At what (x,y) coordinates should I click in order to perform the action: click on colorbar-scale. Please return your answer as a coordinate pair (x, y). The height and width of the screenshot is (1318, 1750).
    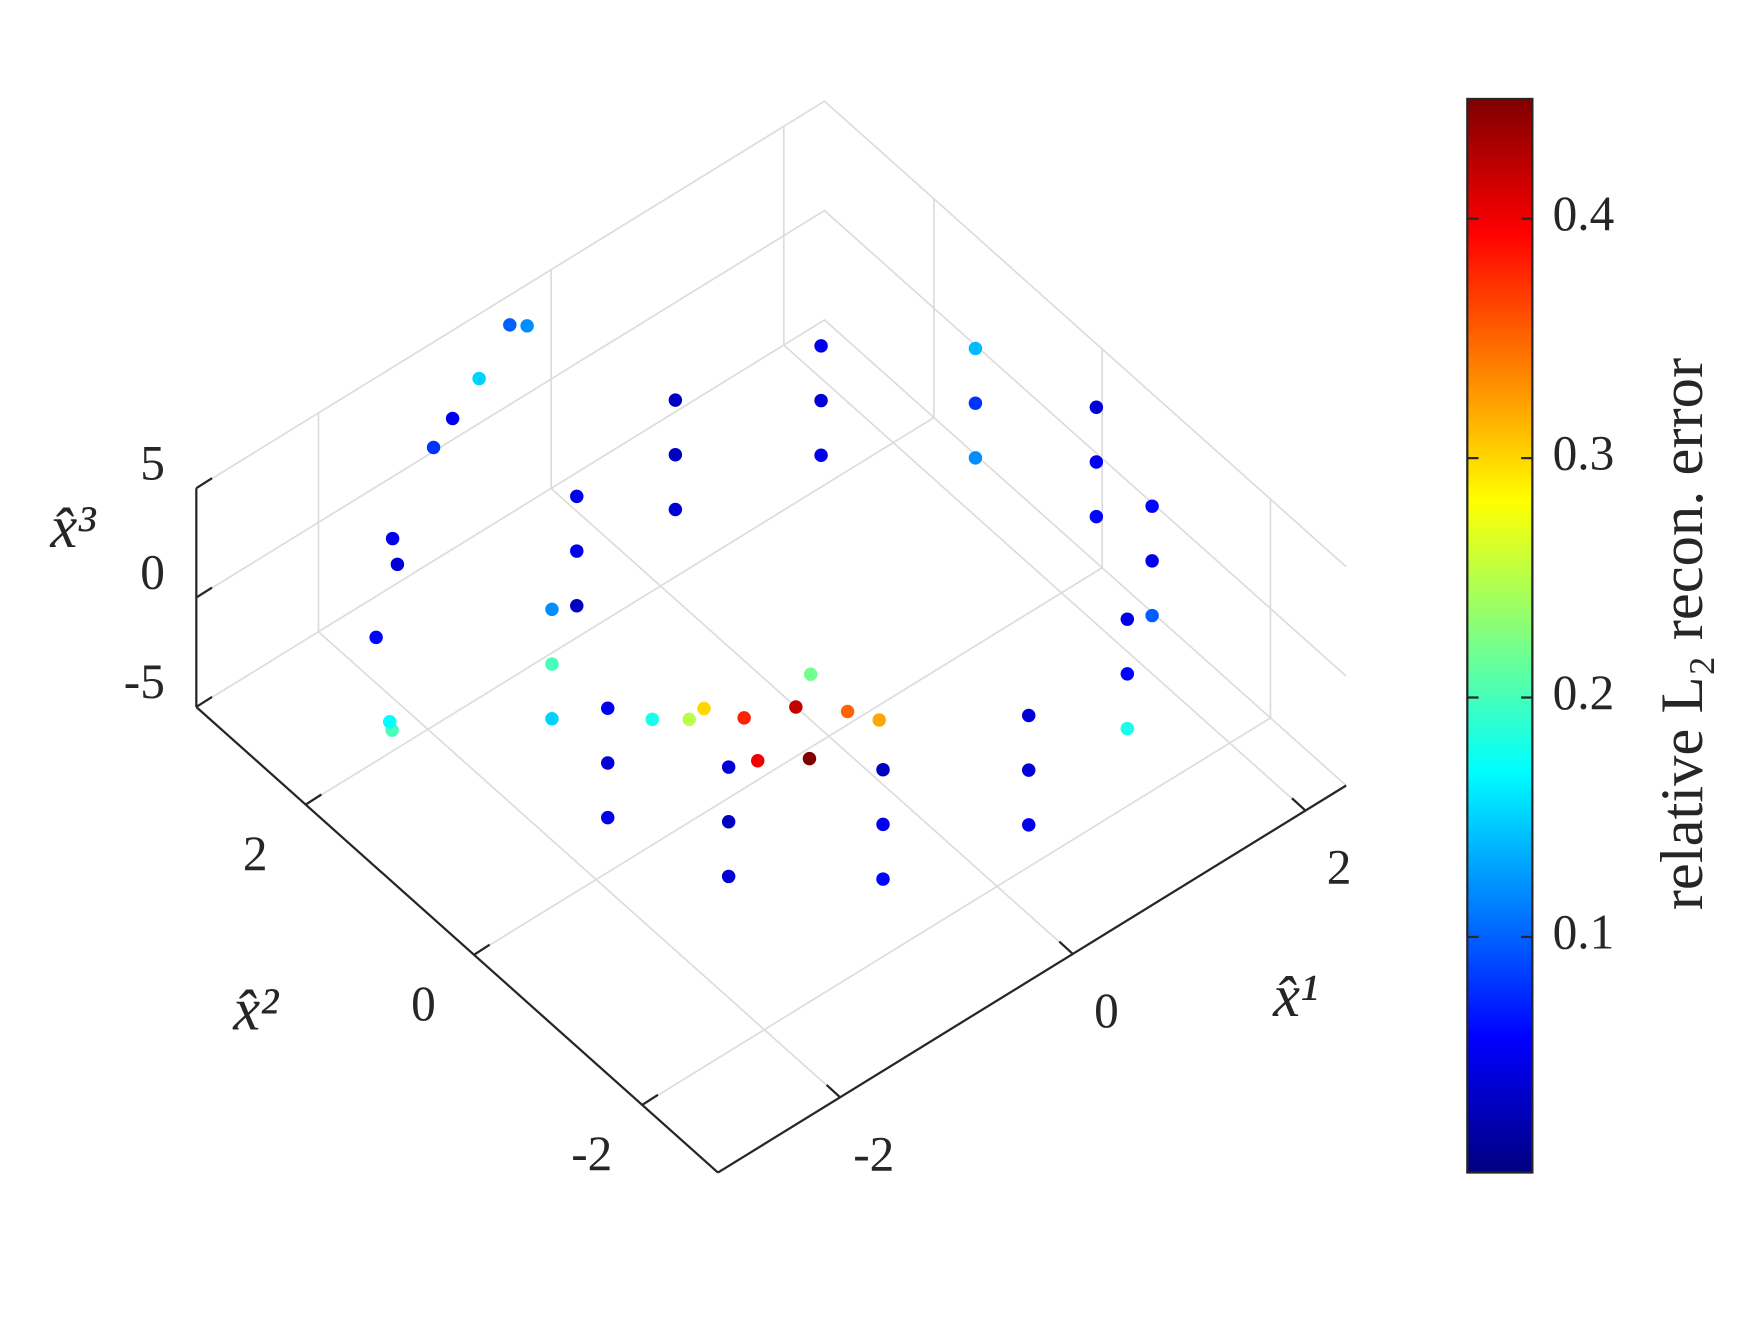
    Looking at the image, I should click on (1500, 635).